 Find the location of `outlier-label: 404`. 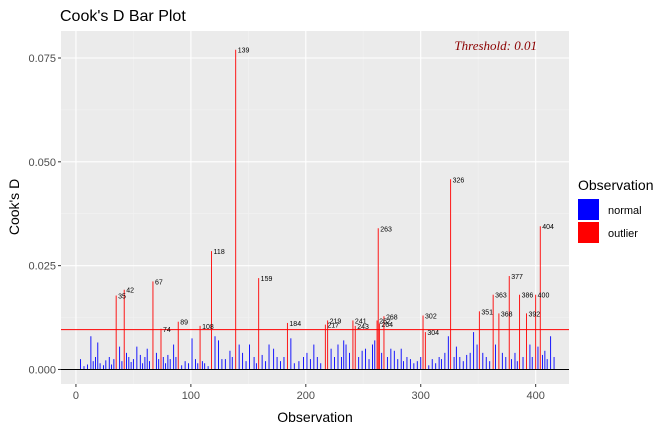

outlier-label: 404 is located at coordinates (548, 227).